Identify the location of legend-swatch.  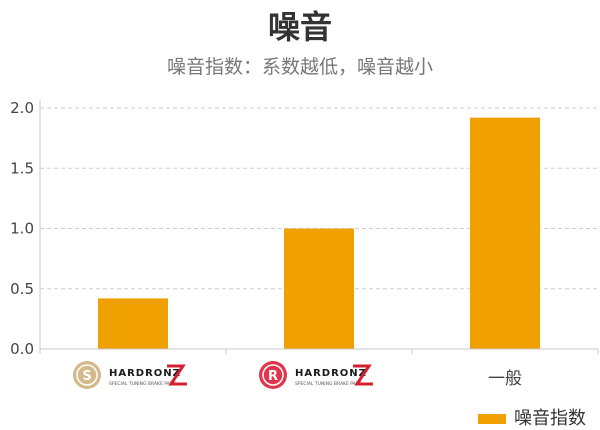
(492, 419).